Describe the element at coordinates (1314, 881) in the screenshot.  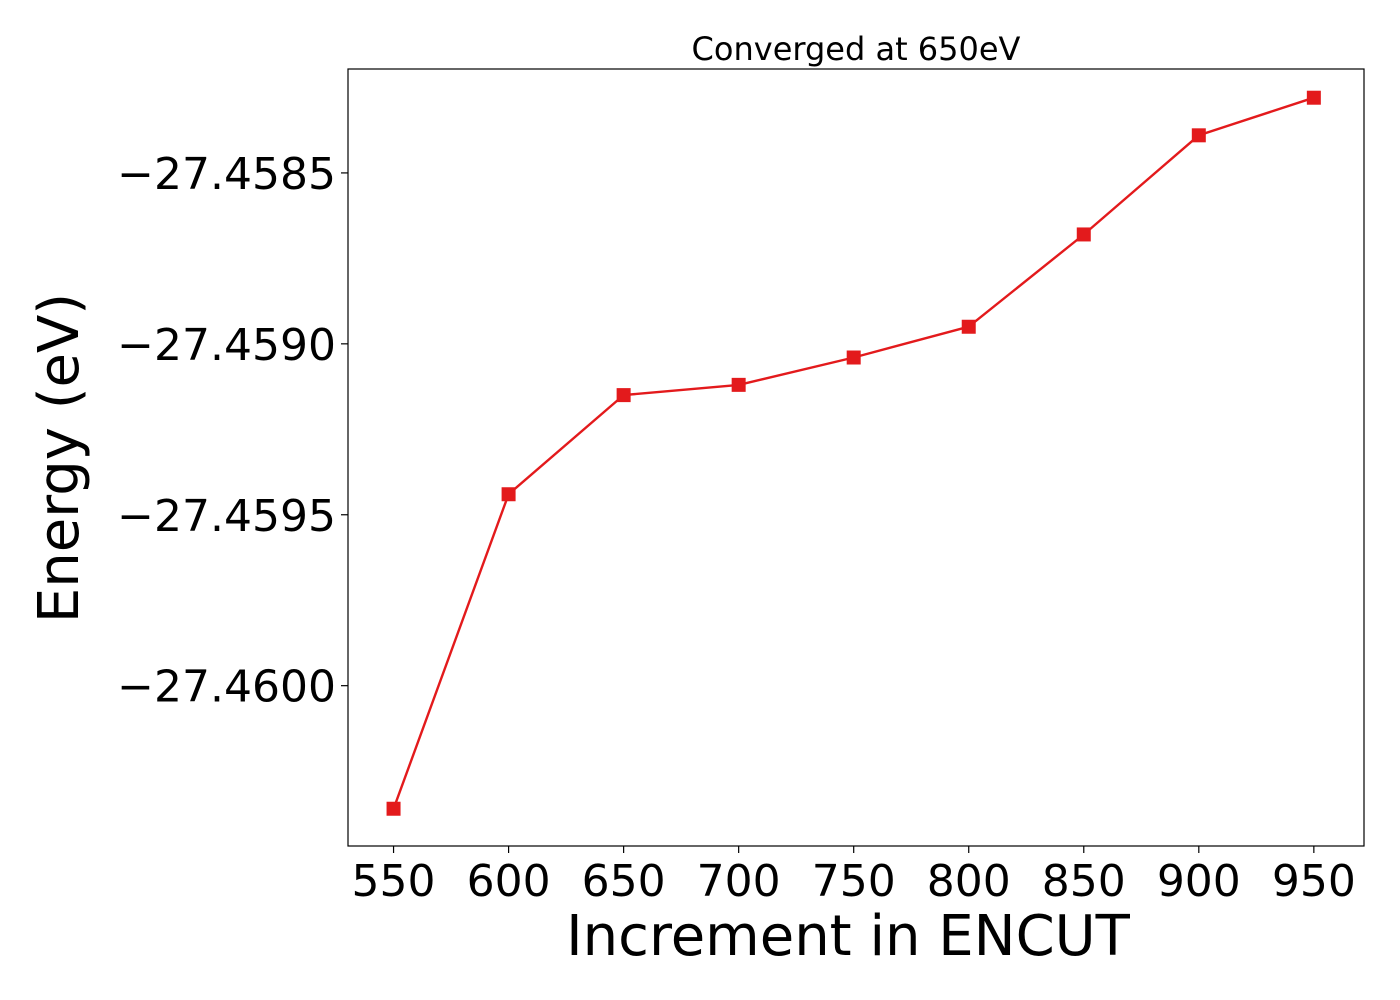
I see `x-tick-label: 950` at that location.